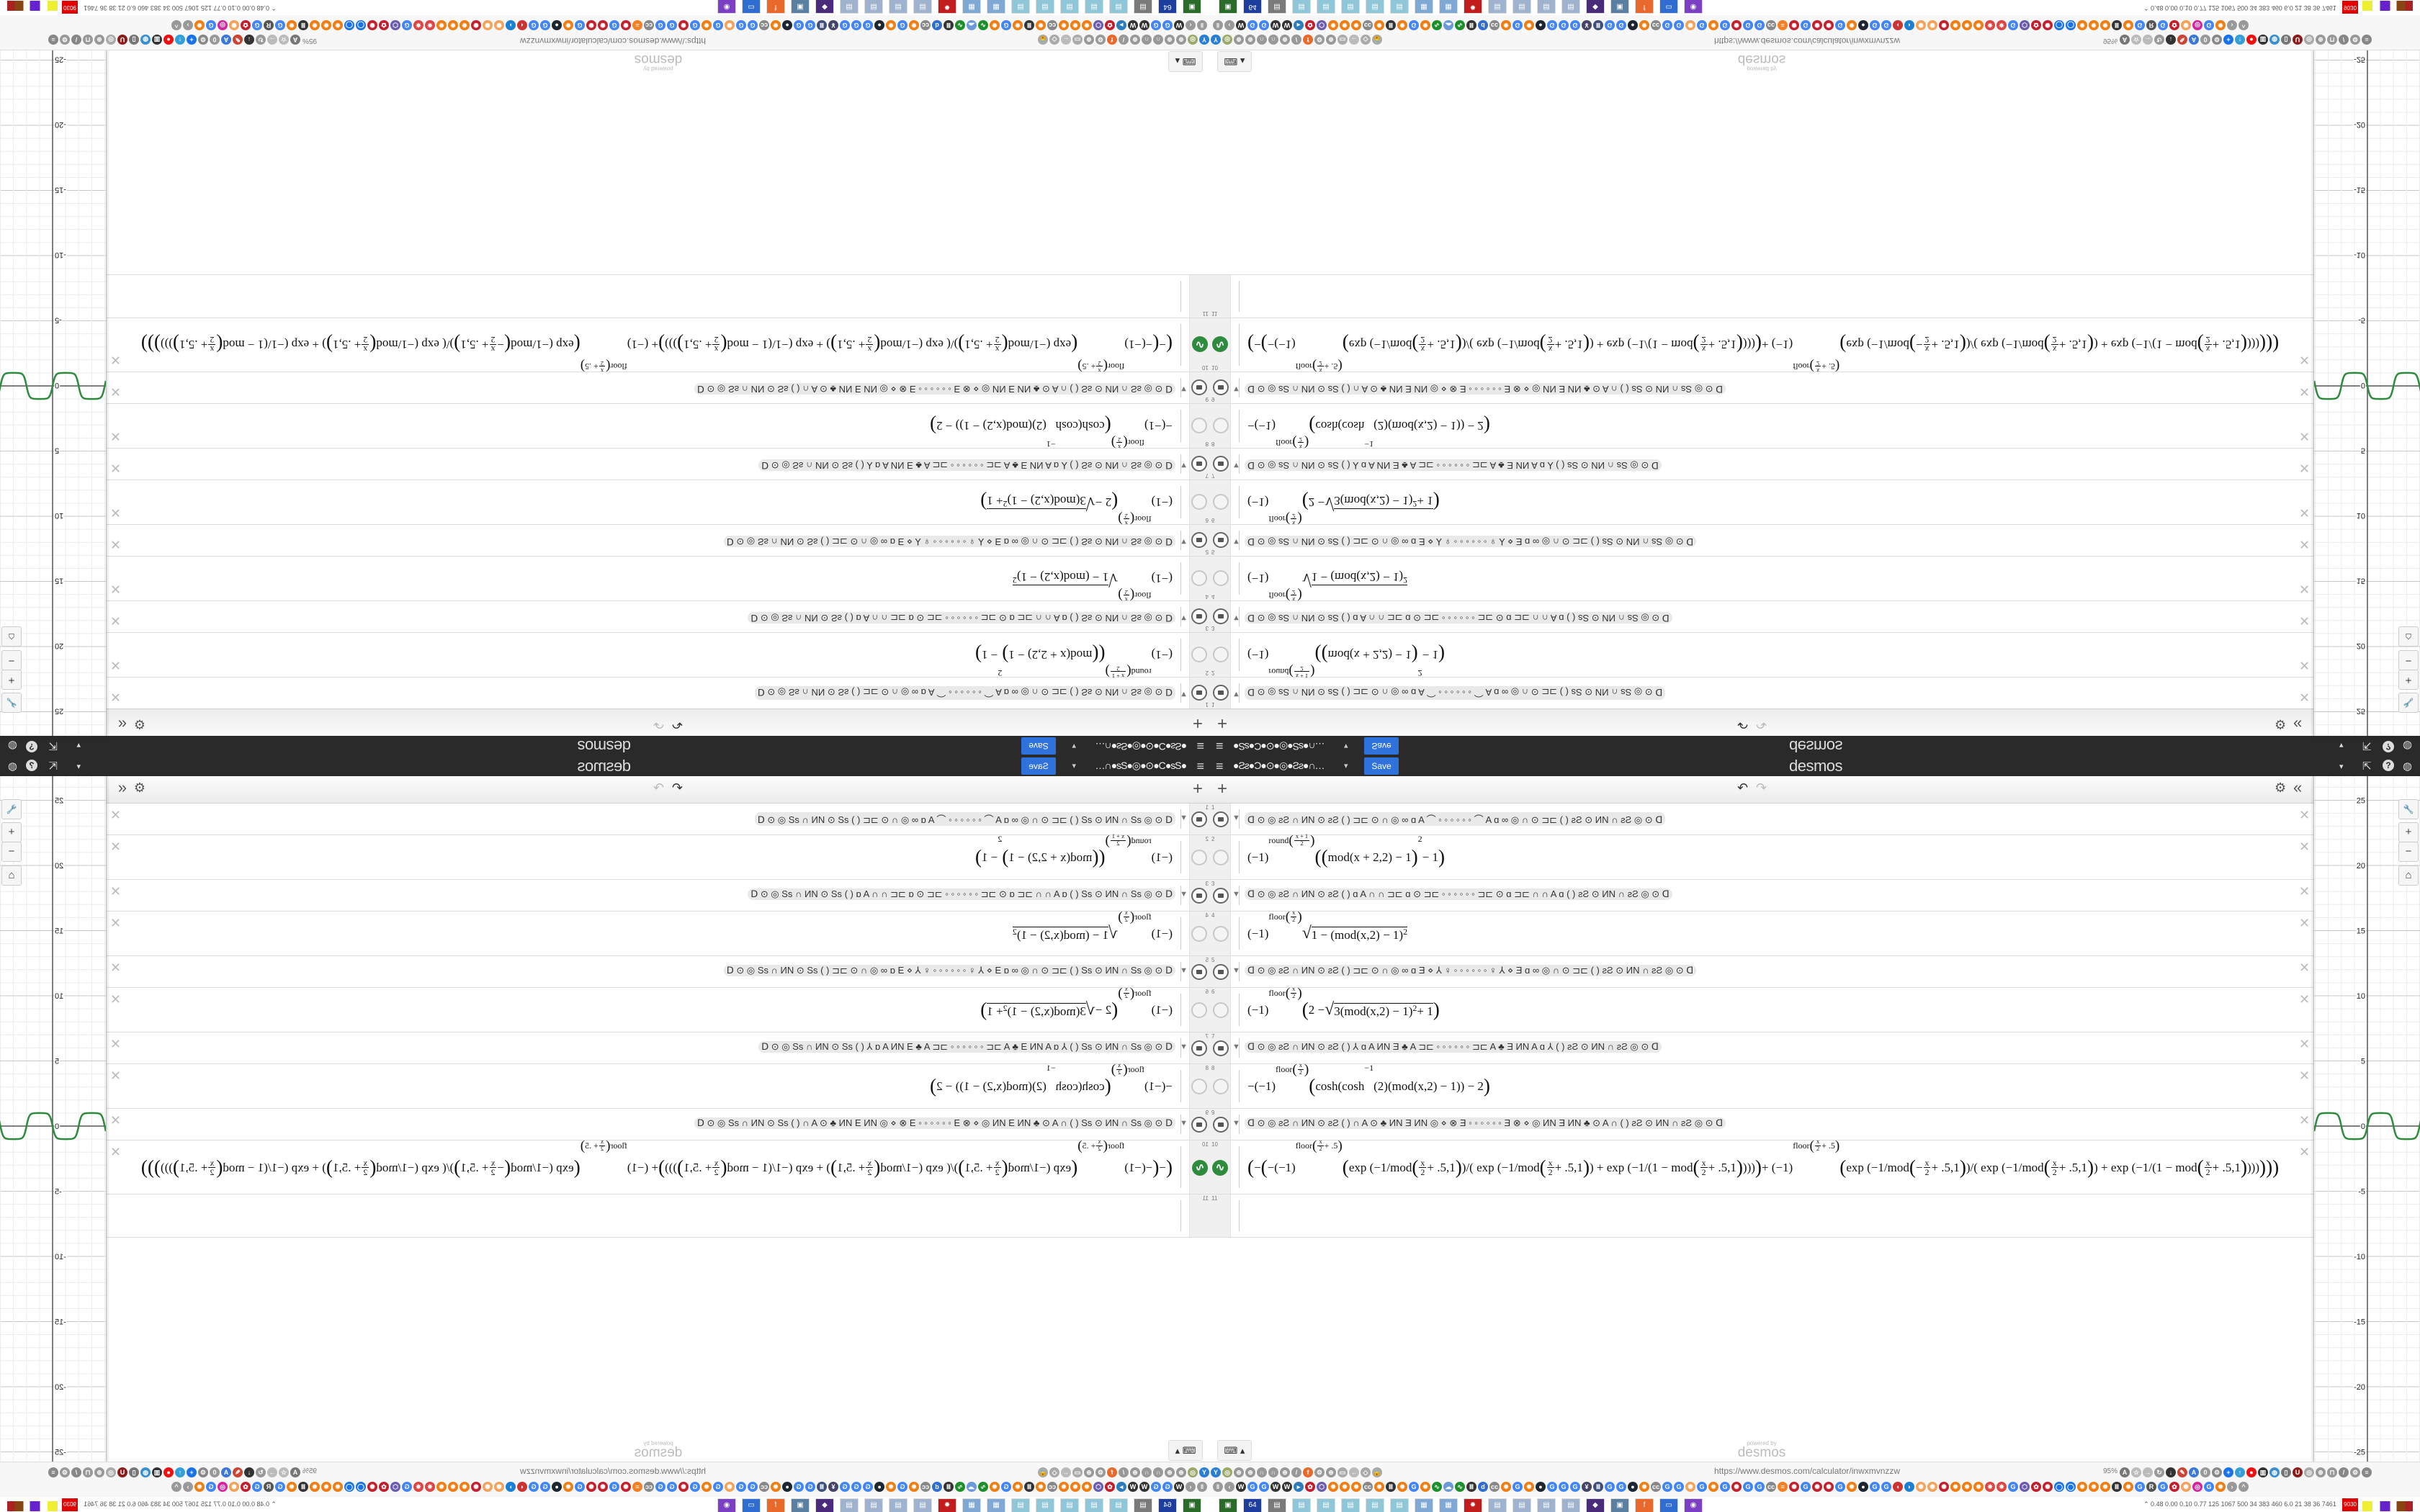 The width and height of the screenshot is (2420, 1512). What do you see at coordinates (269, 25) in the screenshot?
I see `r-icon: R` at bounding box center [269, 25].